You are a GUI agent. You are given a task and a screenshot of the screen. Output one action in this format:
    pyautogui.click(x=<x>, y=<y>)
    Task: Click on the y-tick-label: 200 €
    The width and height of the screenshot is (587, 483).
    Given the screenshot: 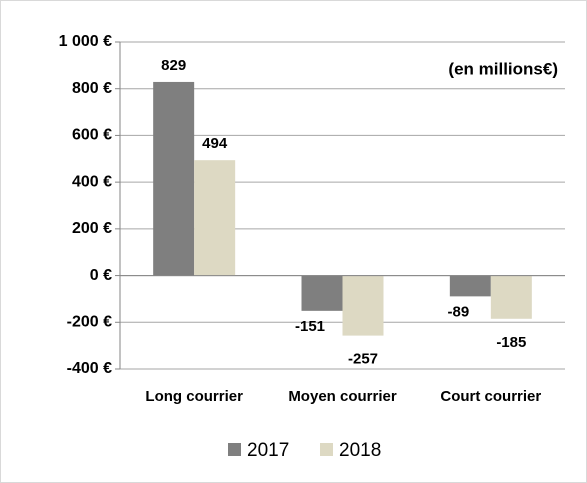 What is the action you would take?
    pyautogui.click(x=92, y=228)
    